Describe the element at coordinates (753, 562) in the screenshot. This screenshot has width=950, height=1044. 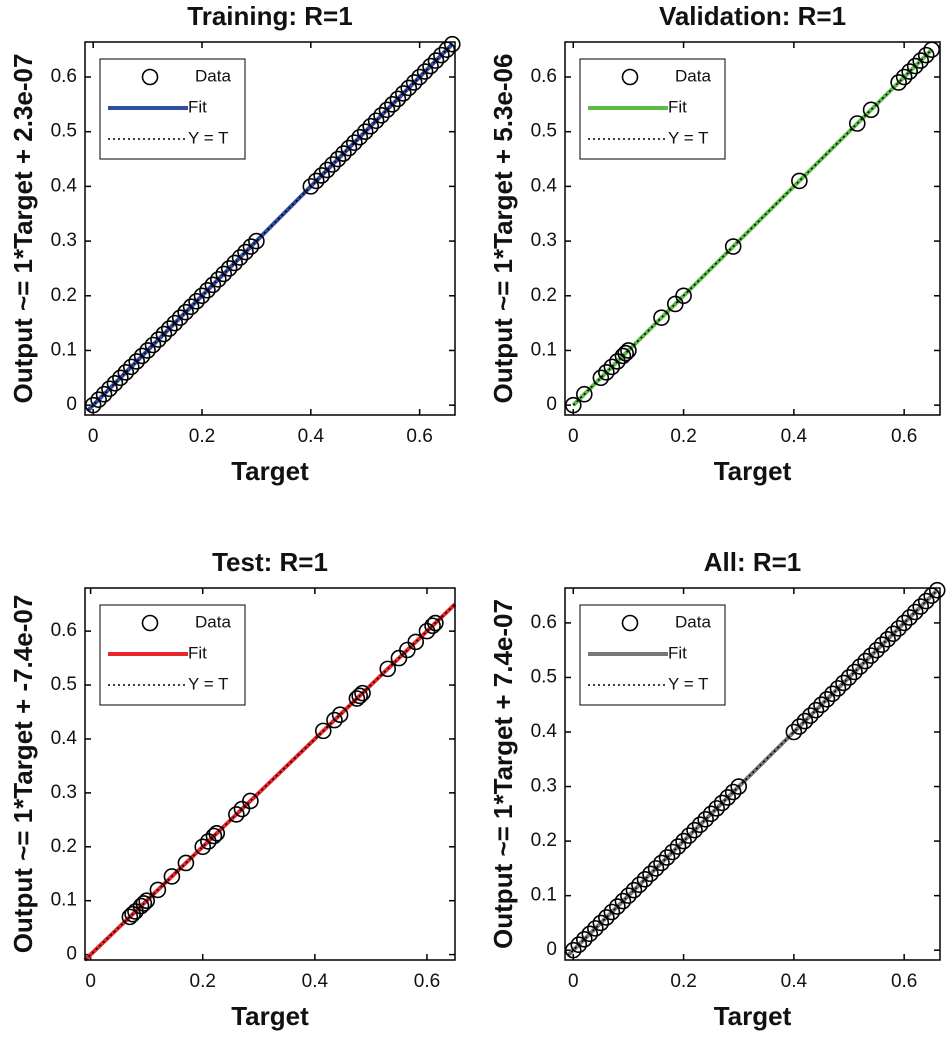
I see `chart-title: All: R=1` at that location.